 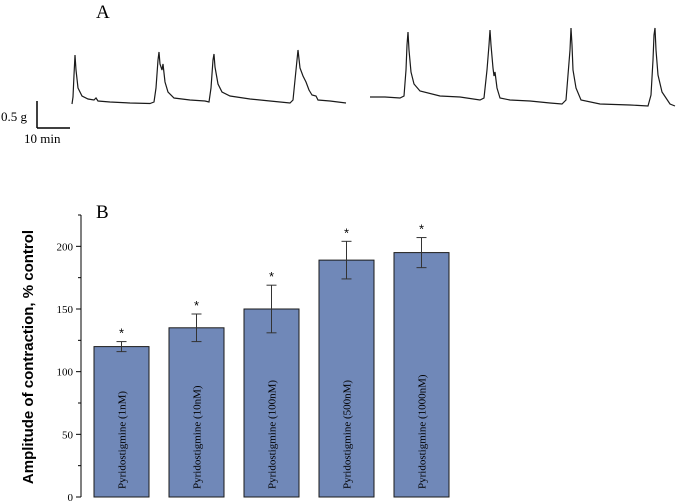 I want to click on scale-bar-x-label: 10 min, so click(x=42, y=138).